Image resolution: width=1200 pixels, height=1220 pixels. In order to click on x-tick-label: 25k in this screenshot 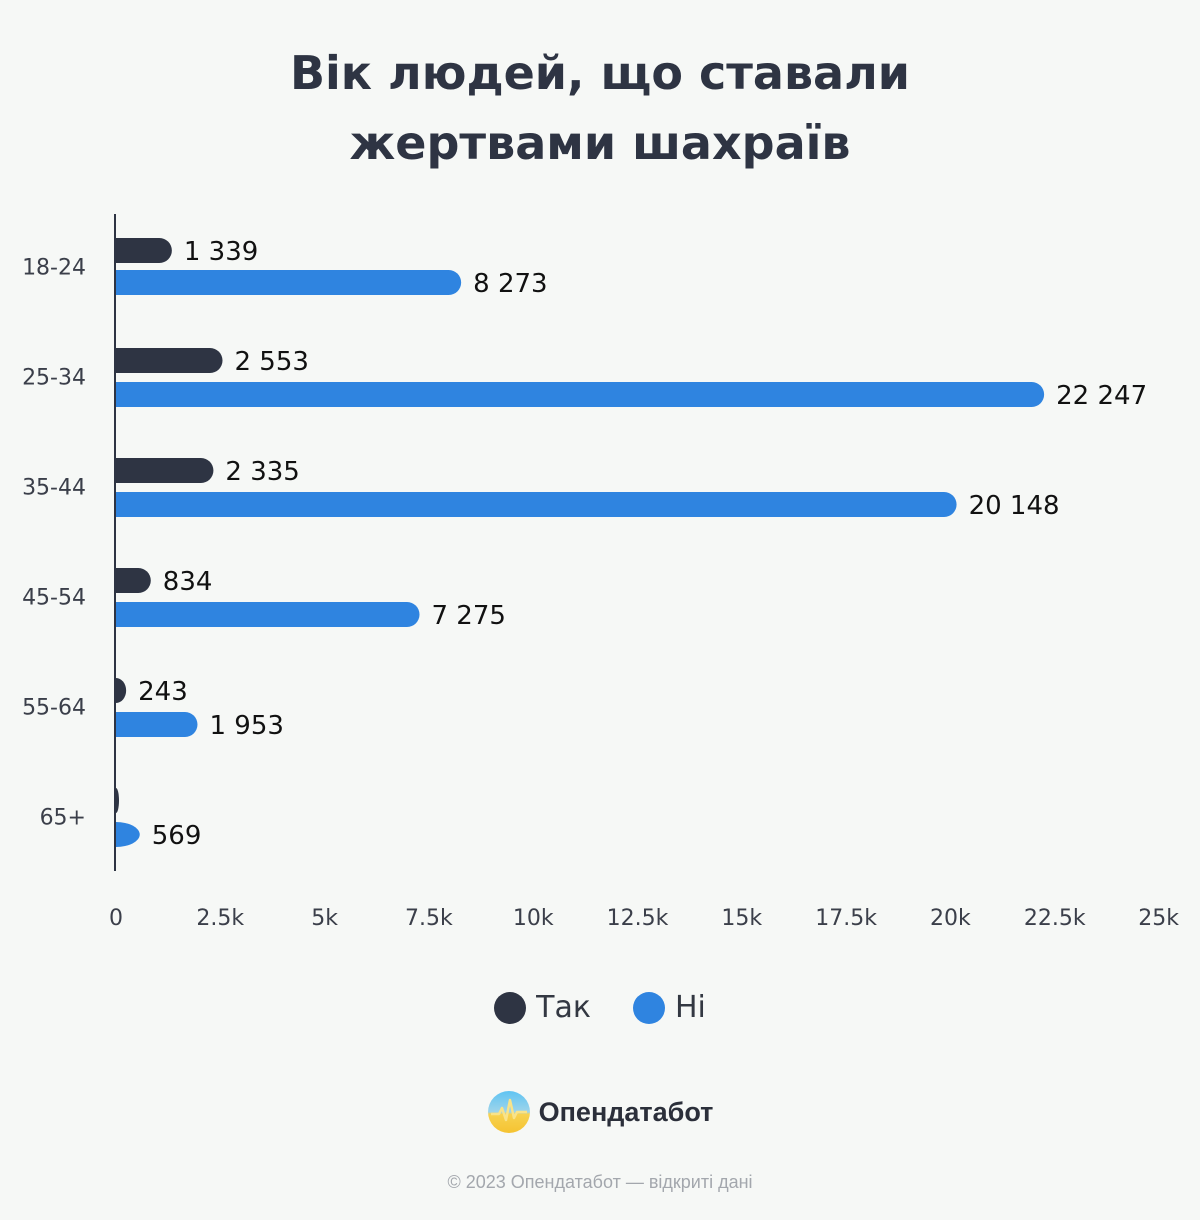, I will do `click(1158, 918)`.